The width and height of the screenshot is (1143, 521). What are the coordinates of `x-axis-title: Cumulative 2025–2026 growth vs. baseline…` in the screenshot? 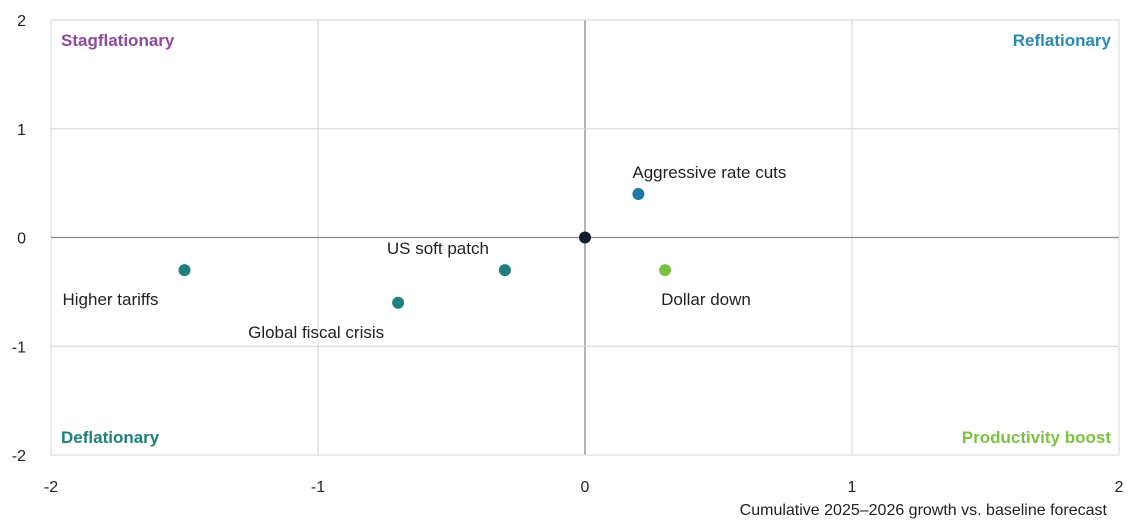 It's located at (924, 510).